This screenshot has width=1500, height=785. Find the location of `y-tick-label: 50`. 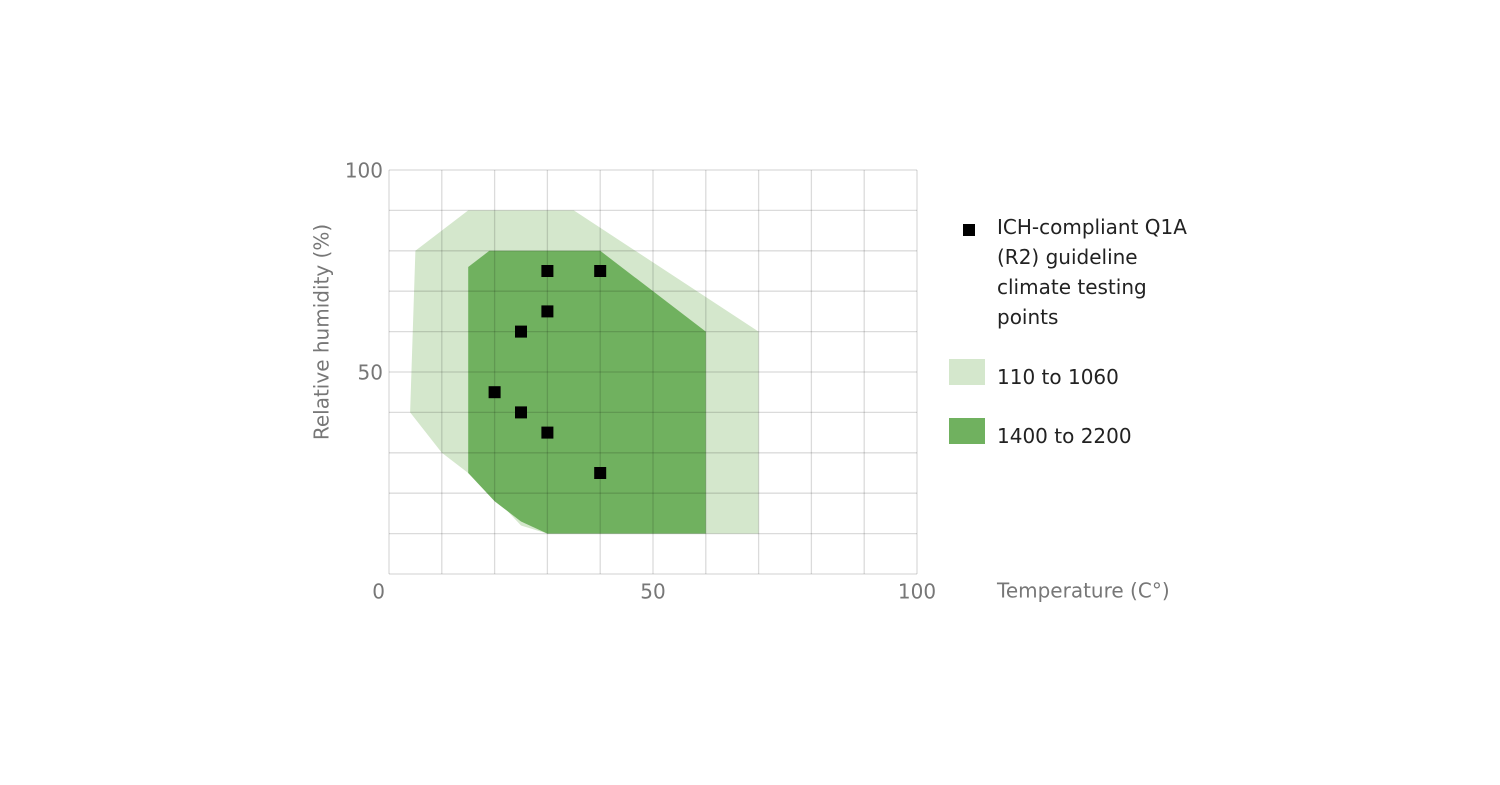

y-tick-label: 50 is located at coordinates (370, 373).